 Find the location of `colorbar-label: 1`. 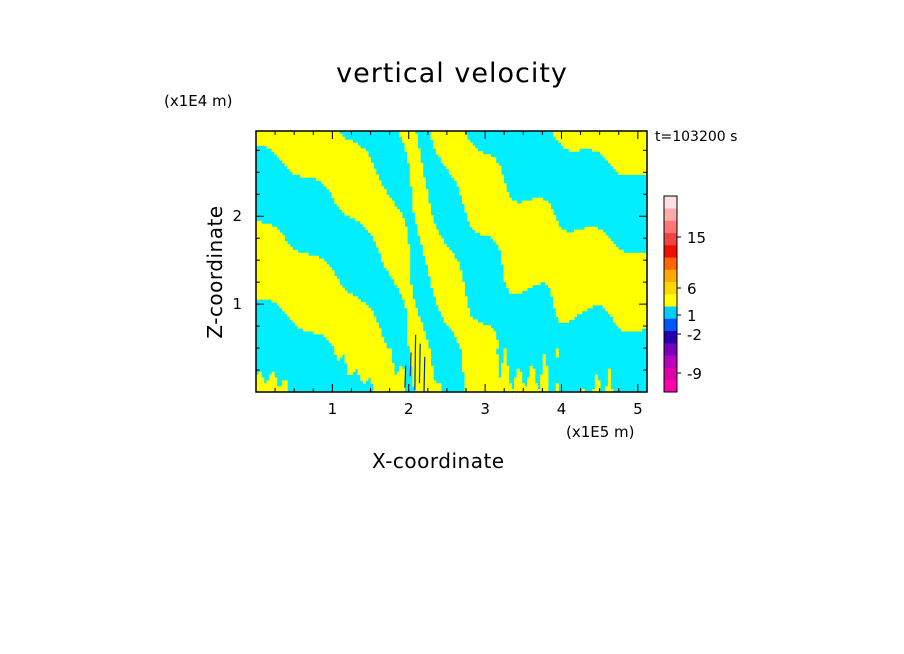

colorbar-label: 1 is located at coordinates (692, 316).